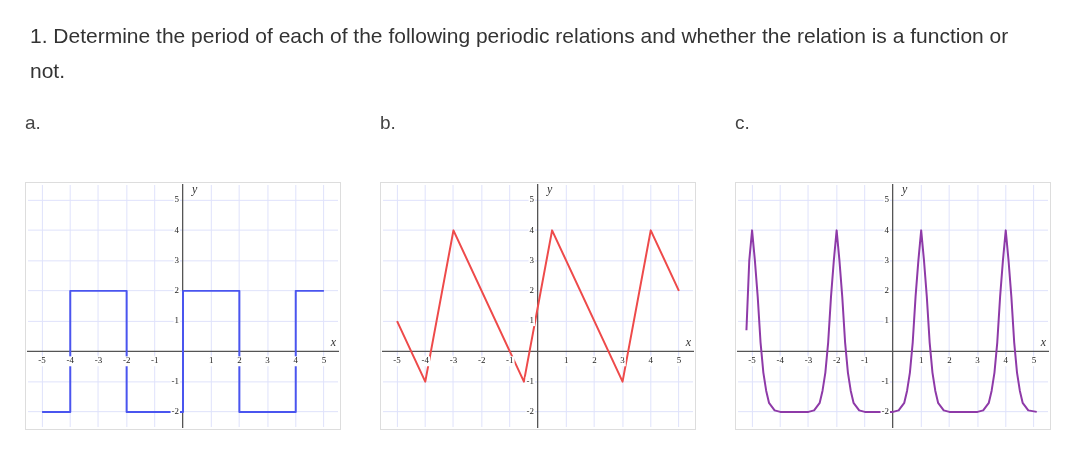 The image size is (1079, 455). Describe the element at coordinates (388, 123) in the screenshot. I see `chart-title: b.` at that location.